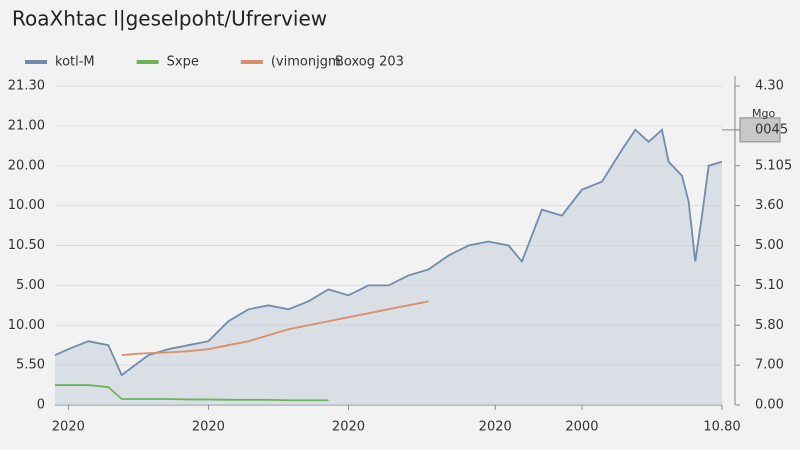 The image size is (800, 450). I want to click on y2-tick-label: 0.00, so click(769, 405).